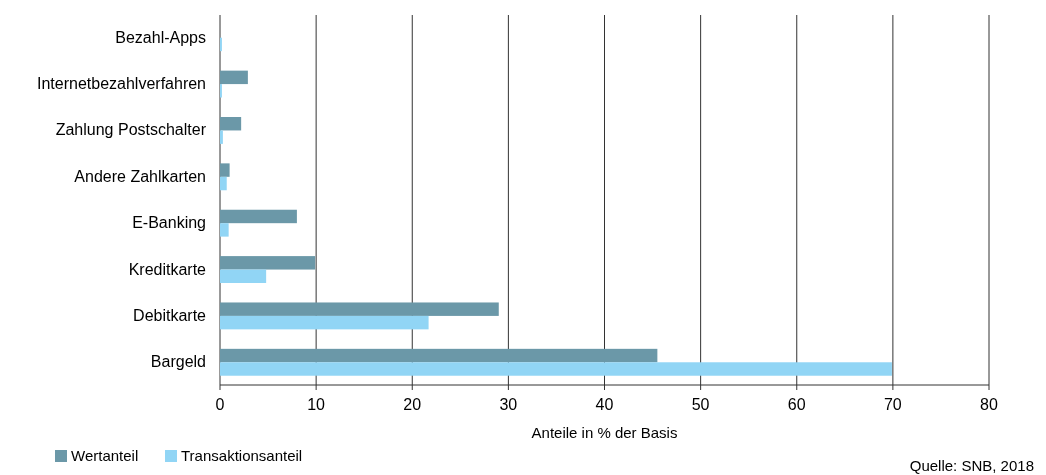  I want to click on y-tick-label: Internetbezahlverfahren, so click(121, 84).